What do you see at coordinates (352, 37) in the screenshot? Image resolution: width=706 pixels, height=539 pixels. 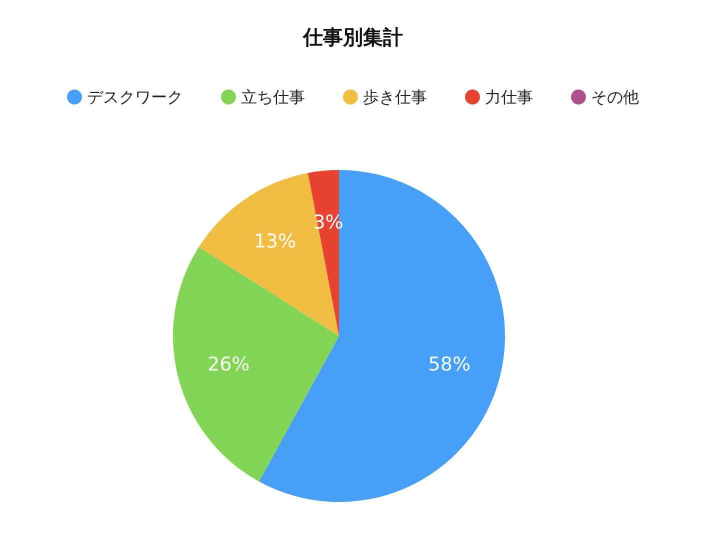 I see `chart-title: 仕事別集計` at bounding box center [352, 37].